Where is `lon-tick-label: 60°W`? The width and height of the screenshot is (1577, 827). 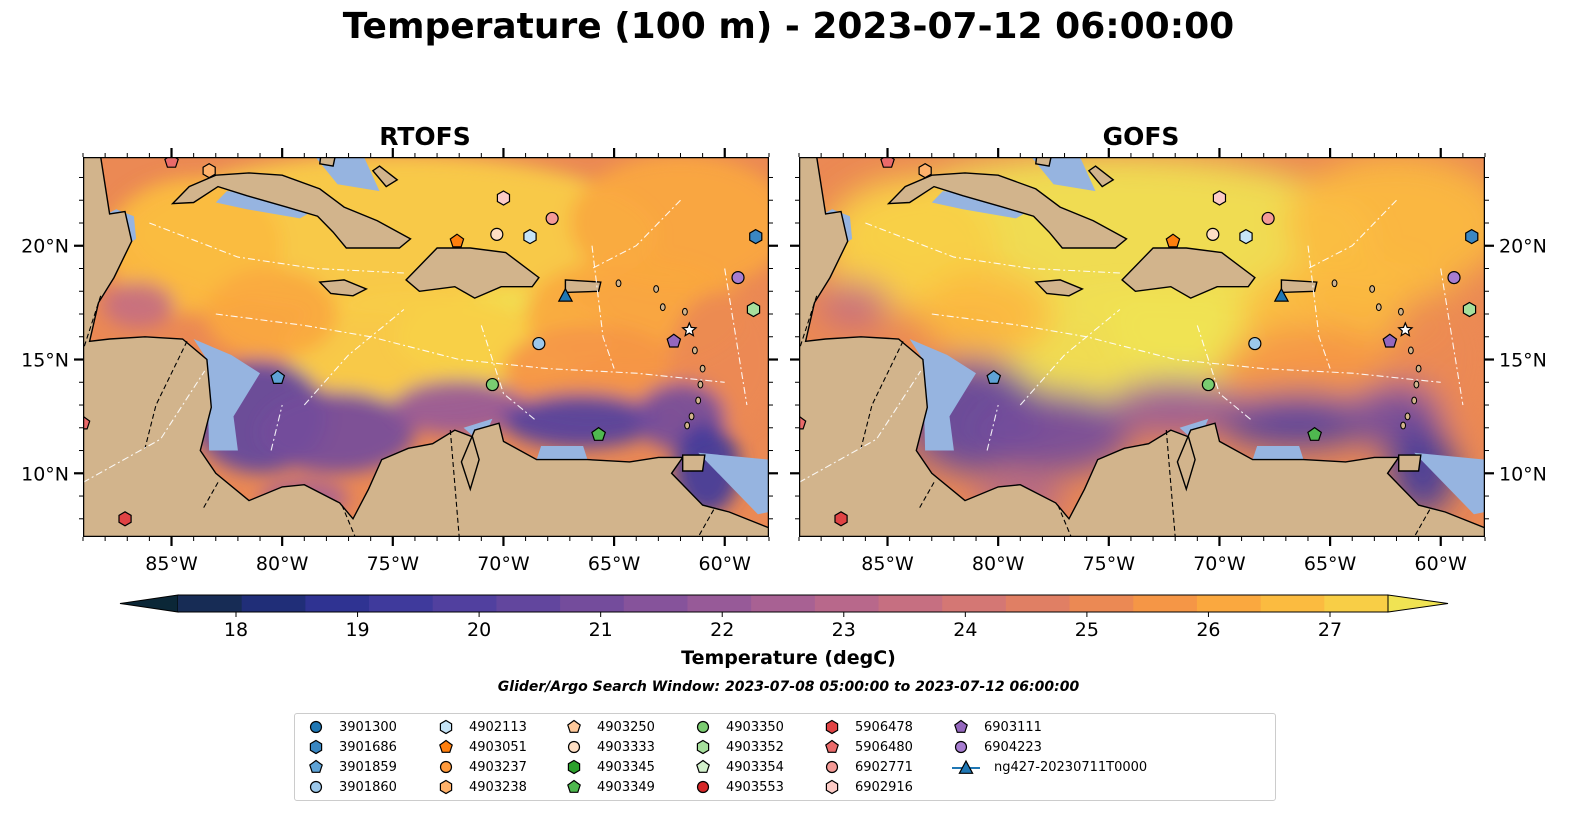 lon-tick-label: 60°W is located at coordinates (725, 564).